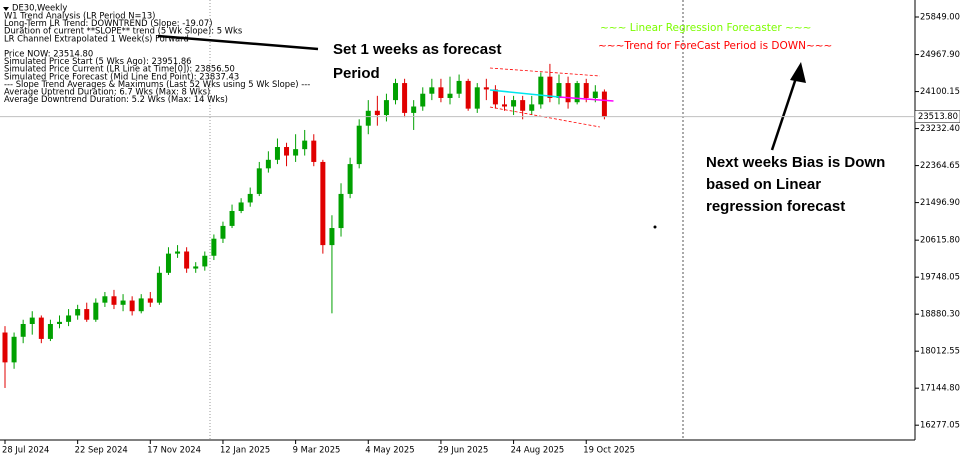 Image resolution: width=960 pixels, height=458 pixels. What do you see at coordinates (609, 450) in the screenshot?
I see `x-tick-label: 19 Oct 2025` at bounding box center [609, 450].